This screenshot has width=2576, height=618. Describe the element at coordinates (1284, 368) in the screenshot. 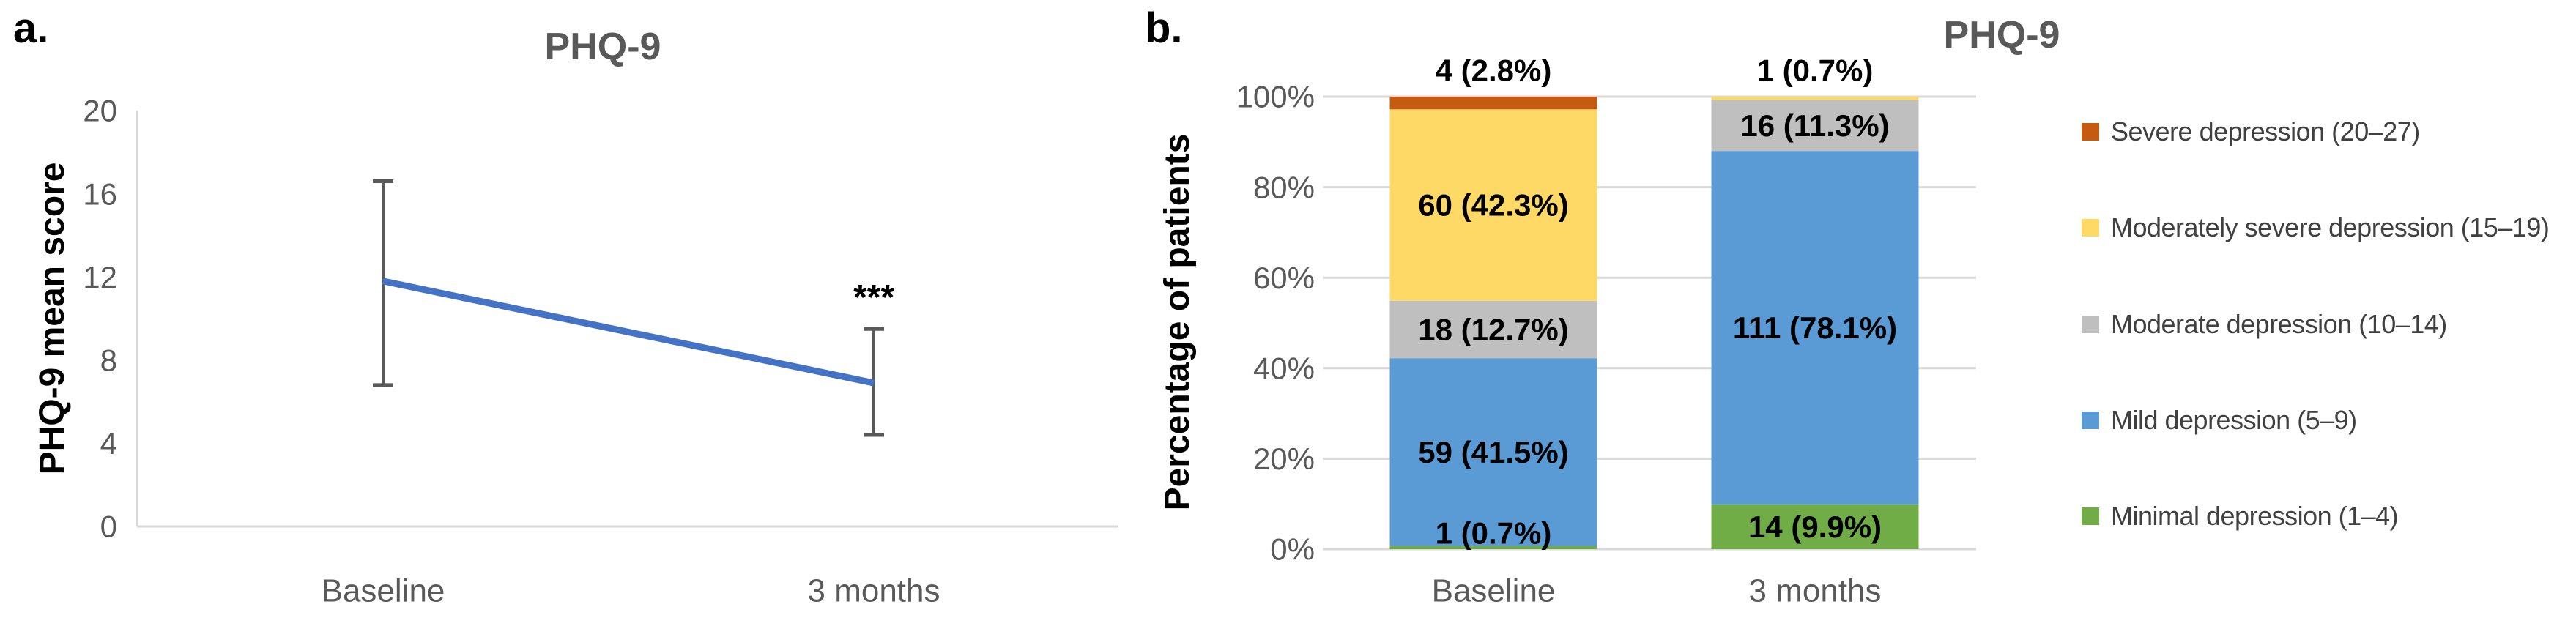

I see `y-tick-label: 40%` at that location.